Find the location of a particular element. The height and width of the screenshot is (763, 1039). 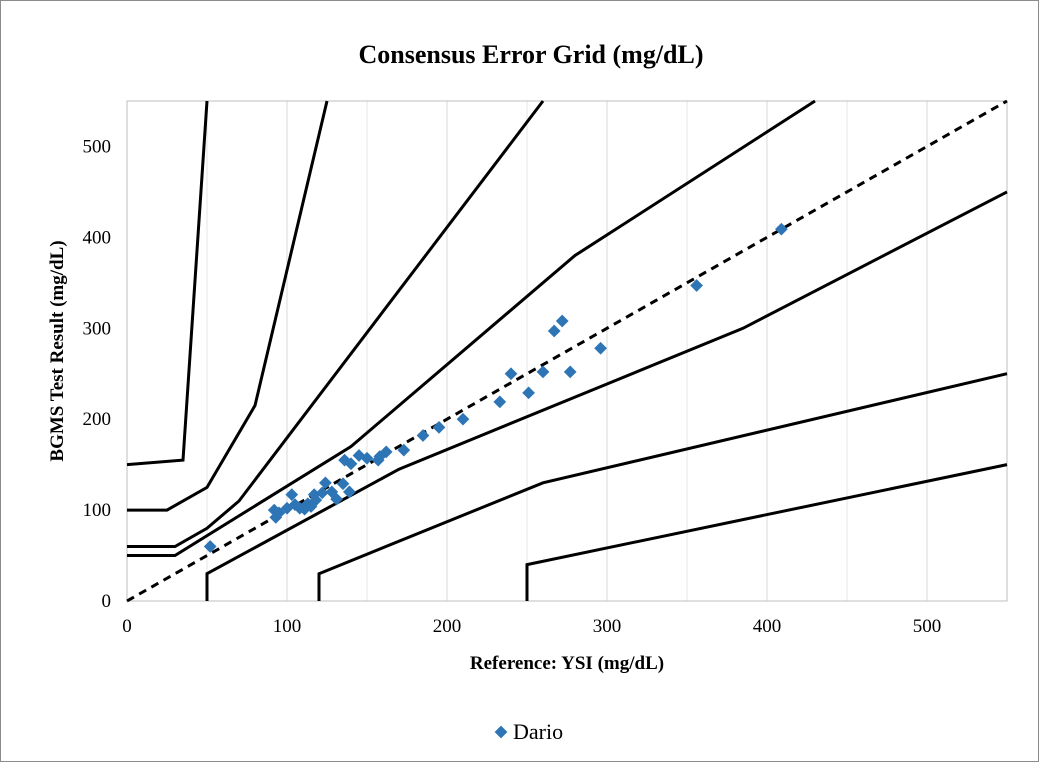

chart-title: Consensus Error Grid (mg/dL) is located at coordinates (530, 54).